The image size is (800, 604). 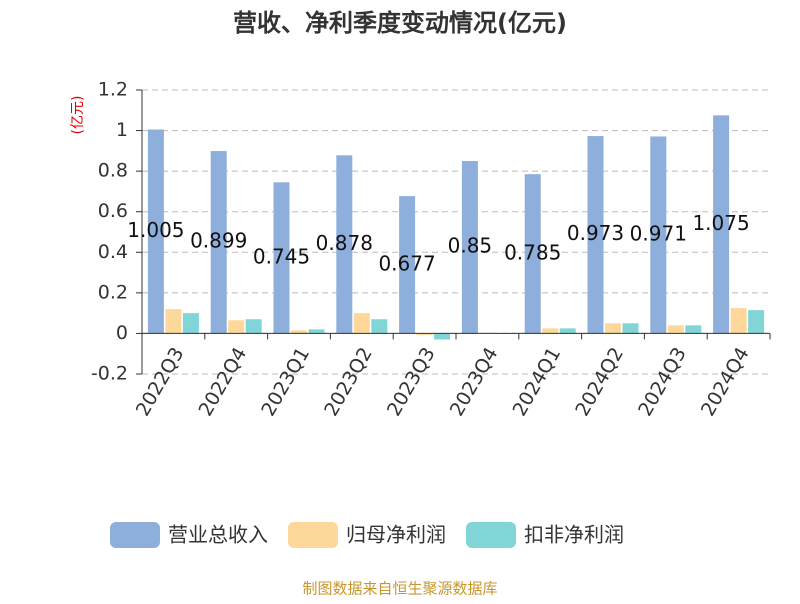 I want to click on legend-label: 归母净利润, so click(x=396, y=535).